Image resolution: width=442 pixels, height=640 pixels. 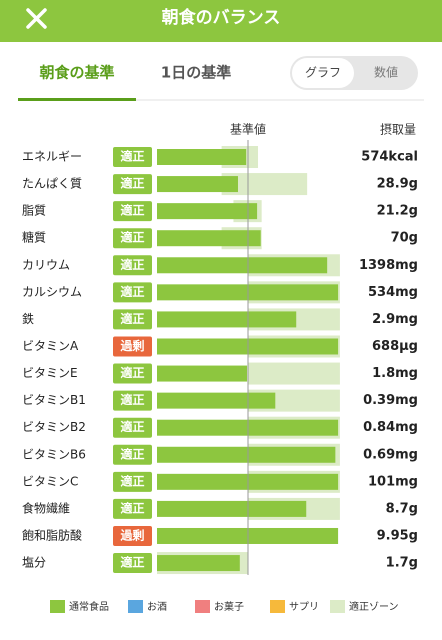 I want to click on column-header: 摂取量, so click(x=398, y=129).